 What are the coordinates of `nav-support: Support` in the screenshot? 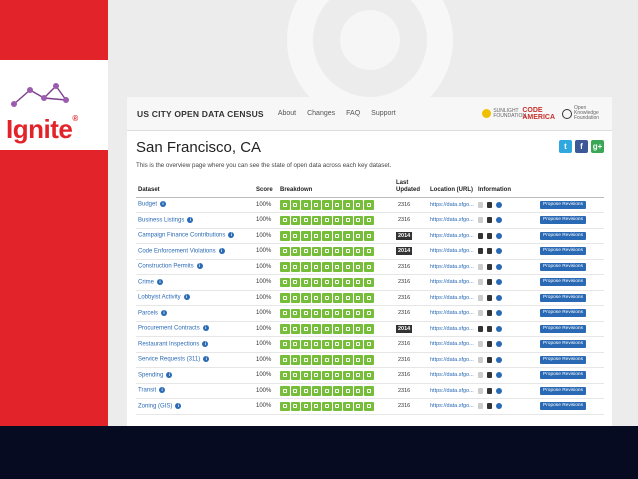 It's located at (383, 113).